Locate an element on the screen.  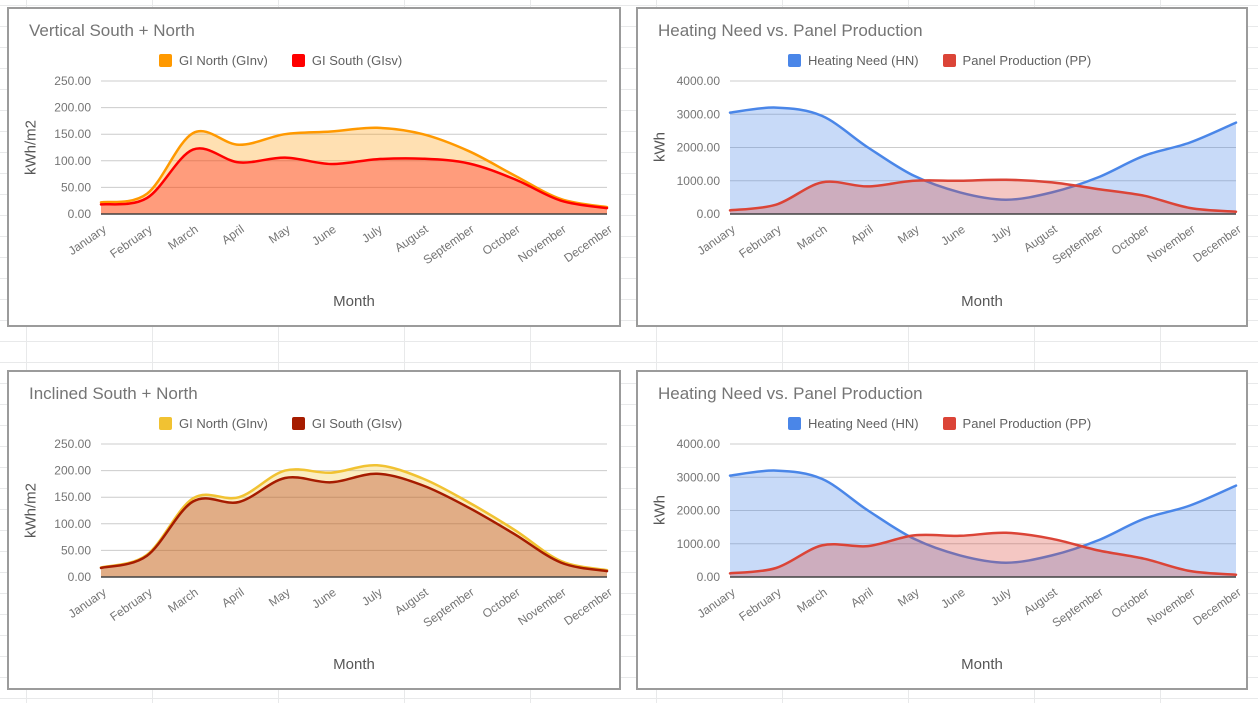
series-Panel Production (PP) is located at coordinates (983, 196).